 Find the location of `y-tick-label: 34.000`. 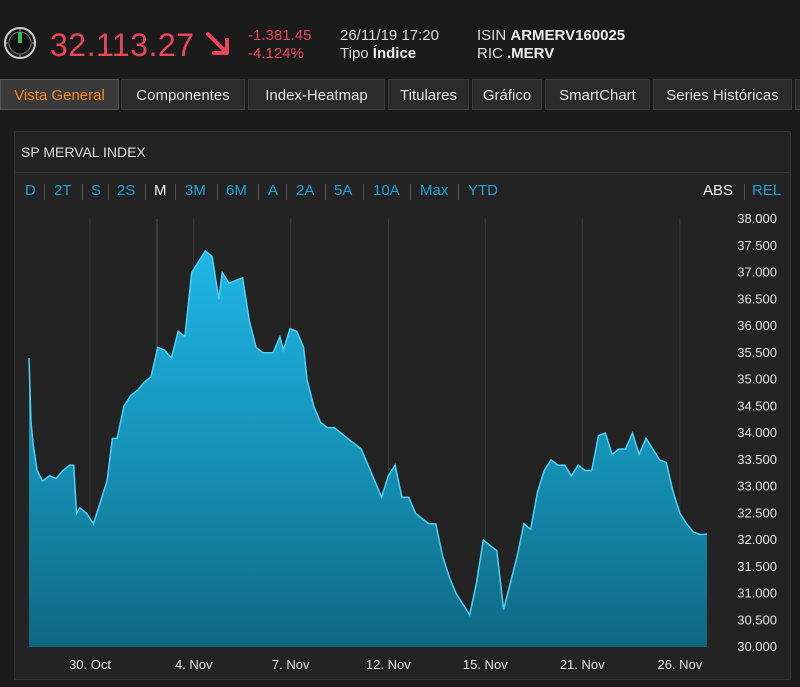

y-tick-label: 34.000 is located at coordinates (757, 432).